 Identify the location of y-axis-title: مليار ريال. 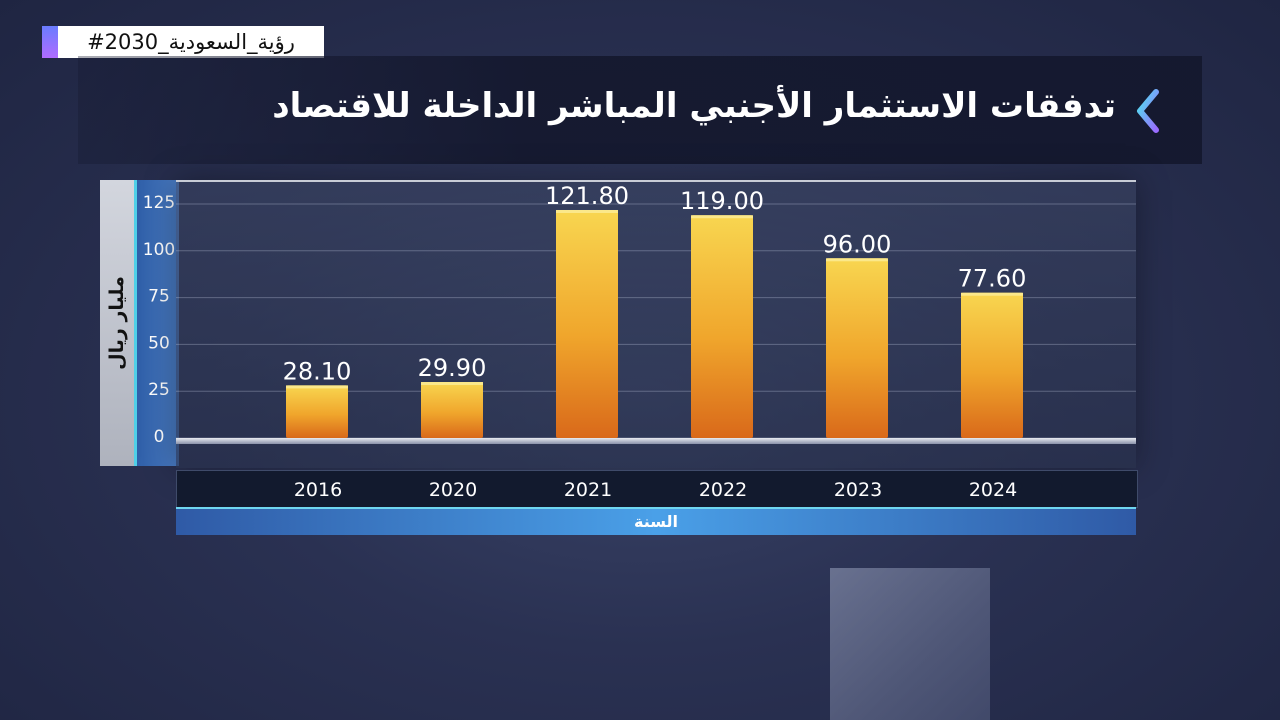
(117, 323).